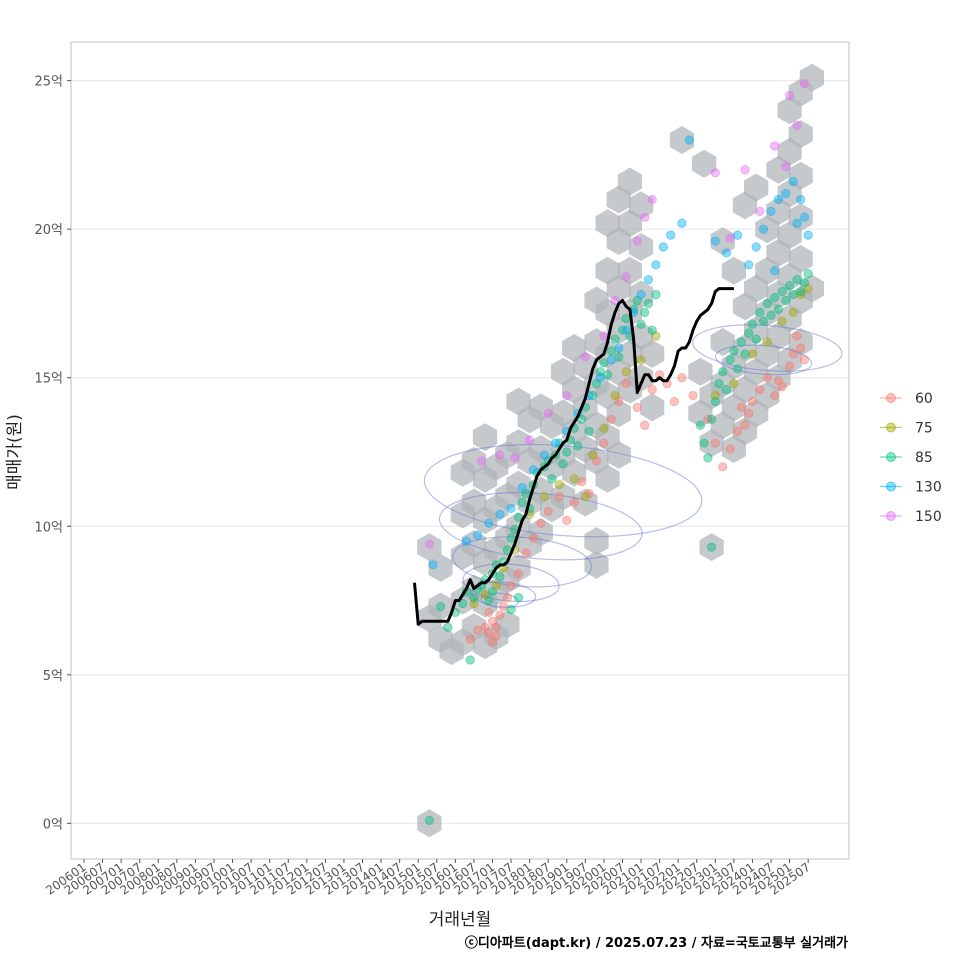 This screenshot has height=960, width=960. What do you see at coordinates (924, 399) in the screenshot?
I see `legend-label-60: 60` at bounding box center [924, 399].